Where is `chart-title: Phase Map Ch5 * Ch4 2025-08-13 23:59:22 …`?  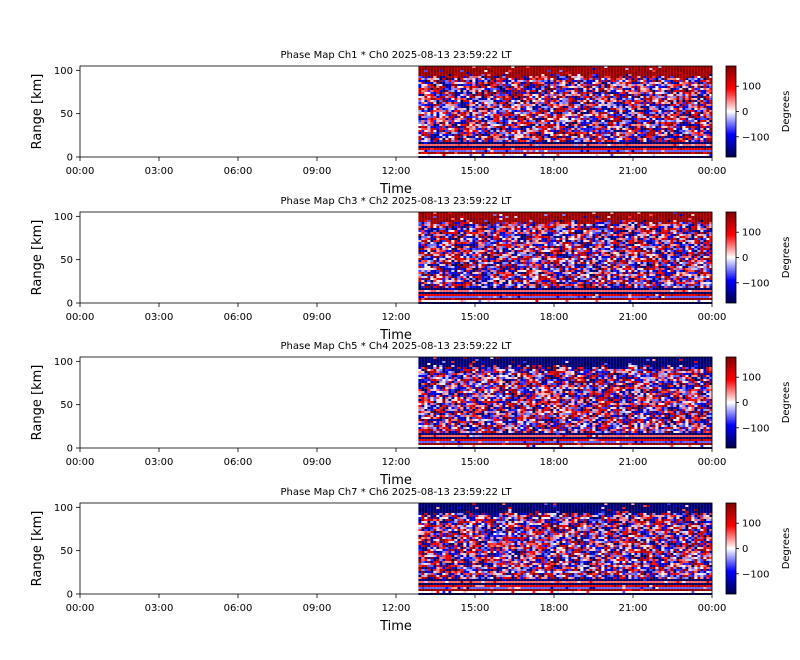
chart-title: Phase Map Ch5 * Ch4 2025-08-13 23:59:22 … is located at coordinates (397, 346).